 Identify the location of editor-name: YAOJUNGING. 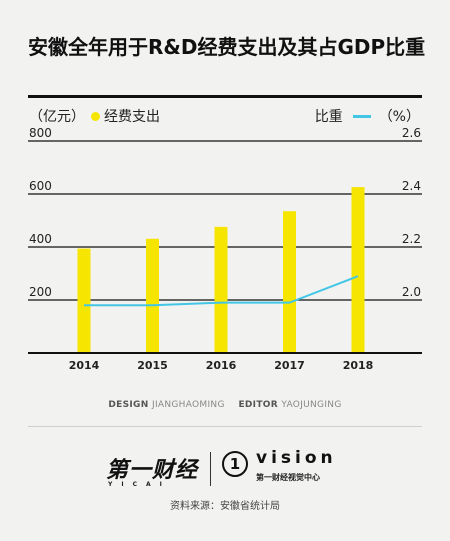
(311, 405).